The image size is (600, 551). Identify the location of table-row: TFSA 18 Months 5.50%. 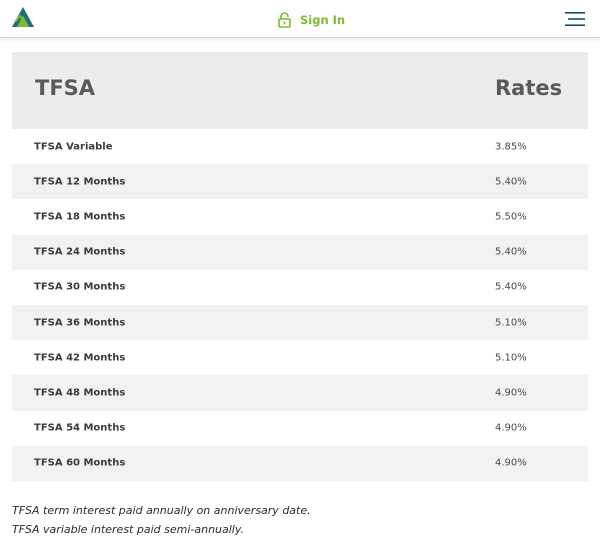
(300, 217).